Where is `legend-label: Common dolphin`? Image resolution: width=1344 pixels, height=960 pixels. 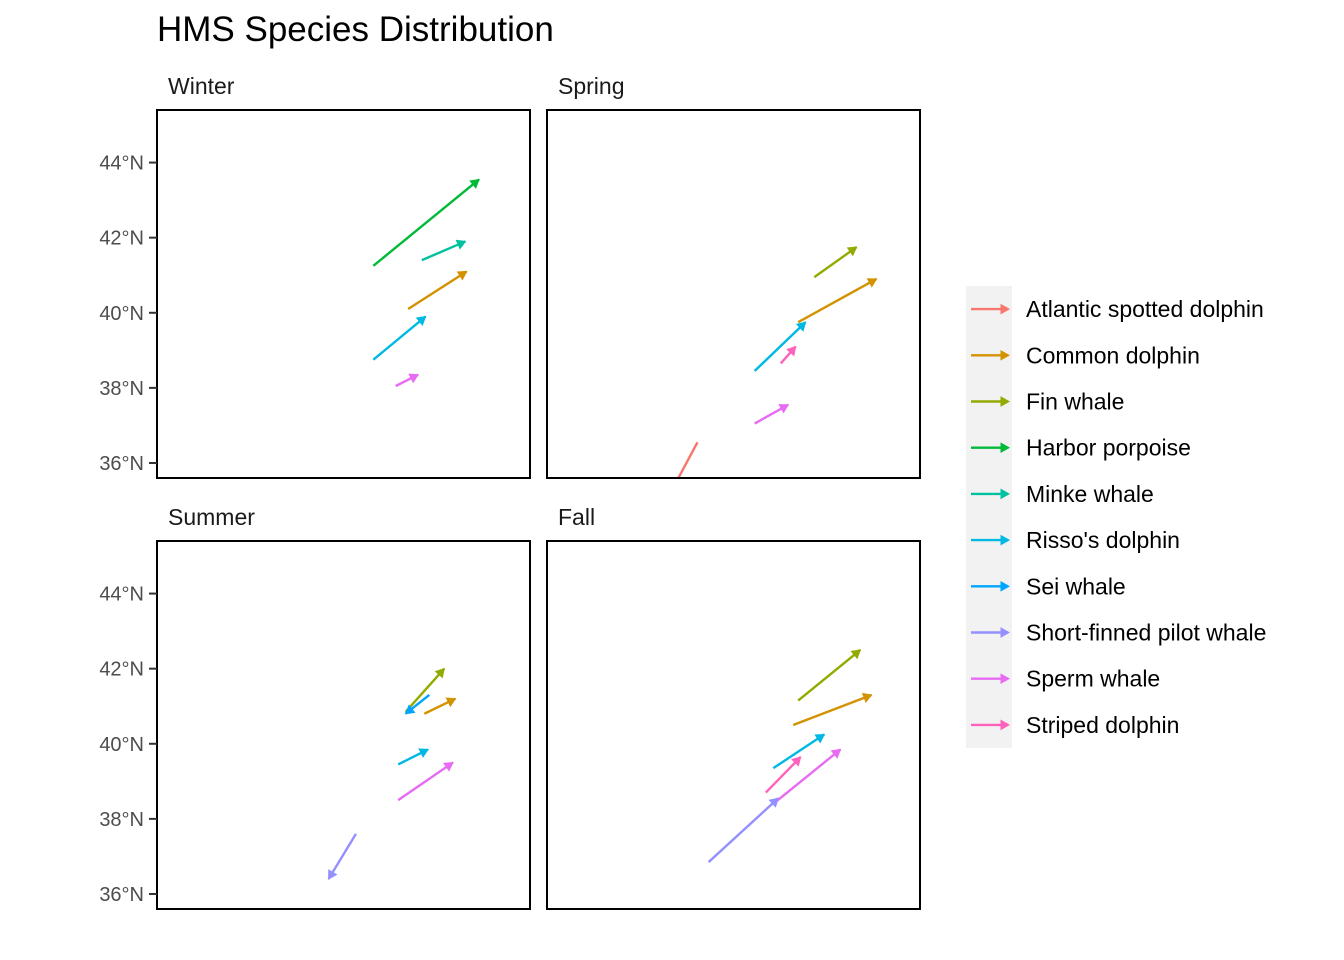
legend-label: Common dolphin is located at coordinates (1113, 355).